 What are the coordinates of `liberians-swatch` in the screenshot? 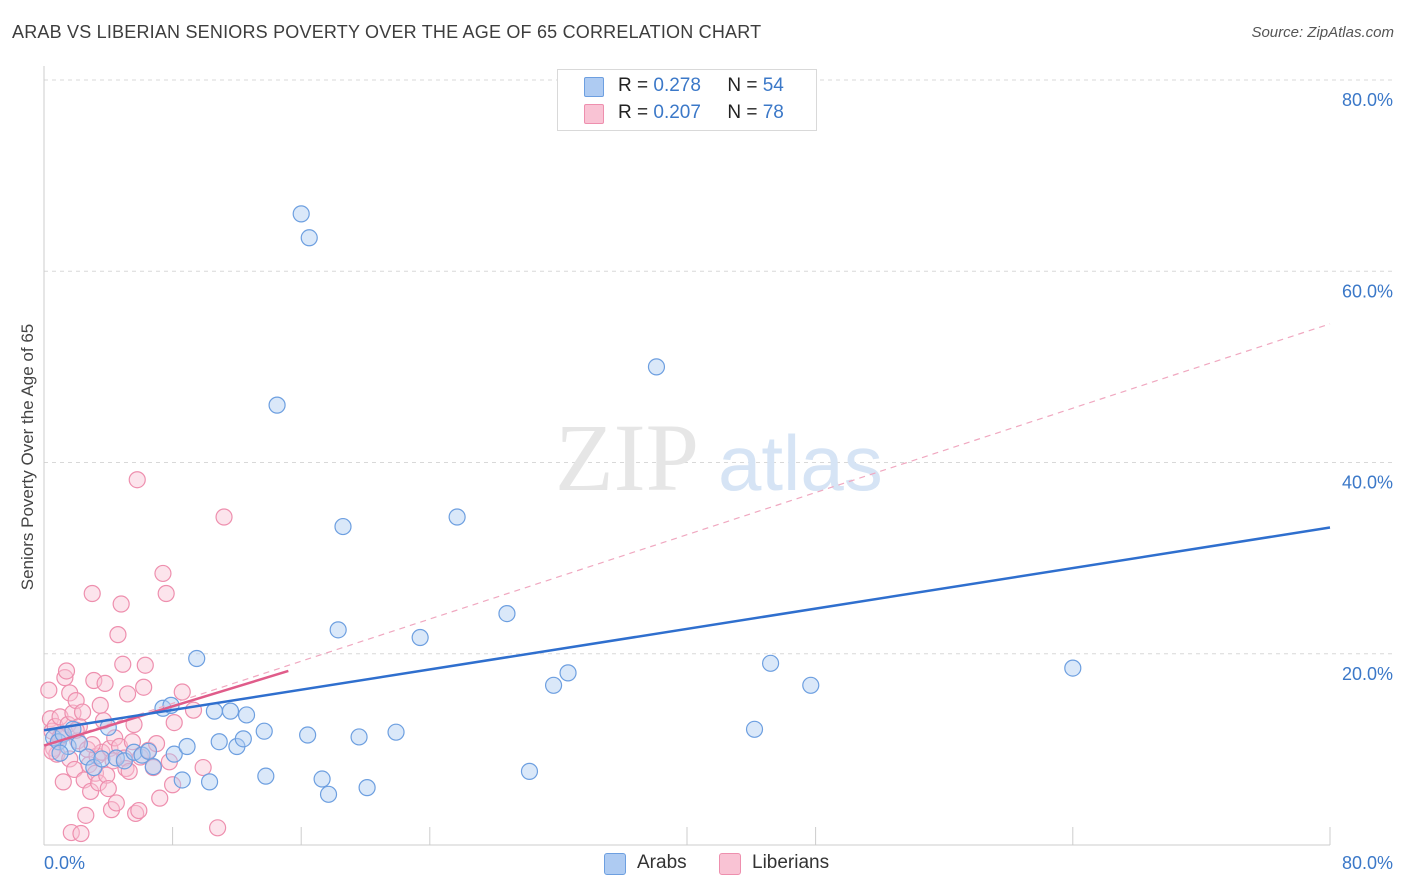 It's located at (594, 114).